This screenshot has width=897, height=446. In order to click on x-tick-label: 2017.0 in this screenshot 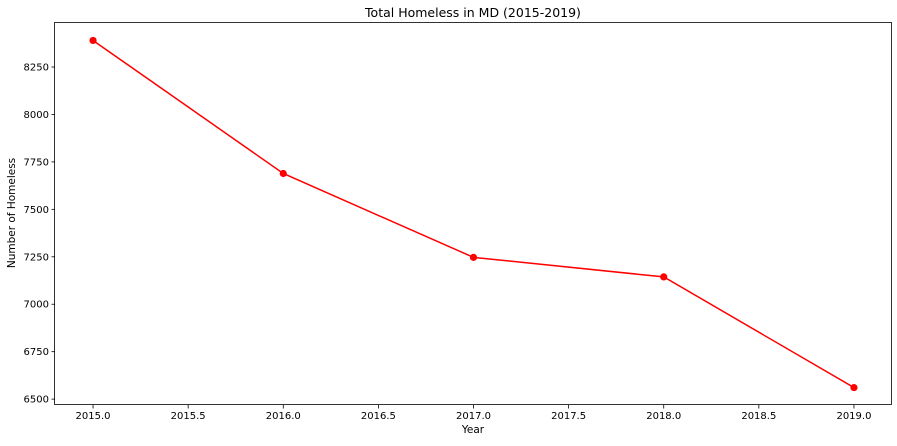, I will do `click(473, 416)`.